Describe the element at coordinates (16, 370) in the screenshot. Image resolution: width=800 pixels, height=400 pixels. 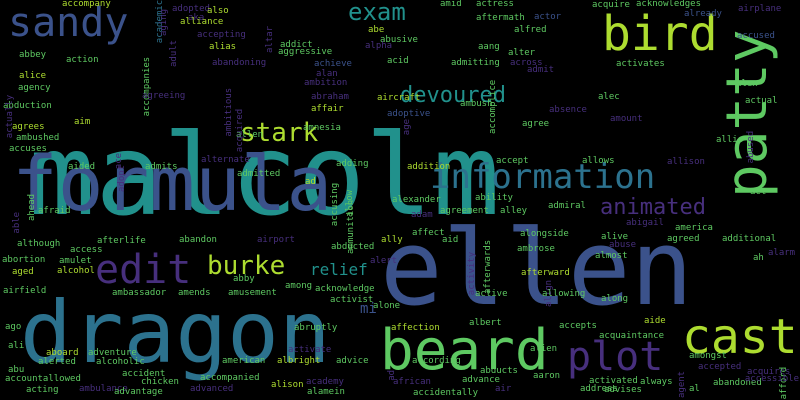
I see `cloud-word: abu` at that location.